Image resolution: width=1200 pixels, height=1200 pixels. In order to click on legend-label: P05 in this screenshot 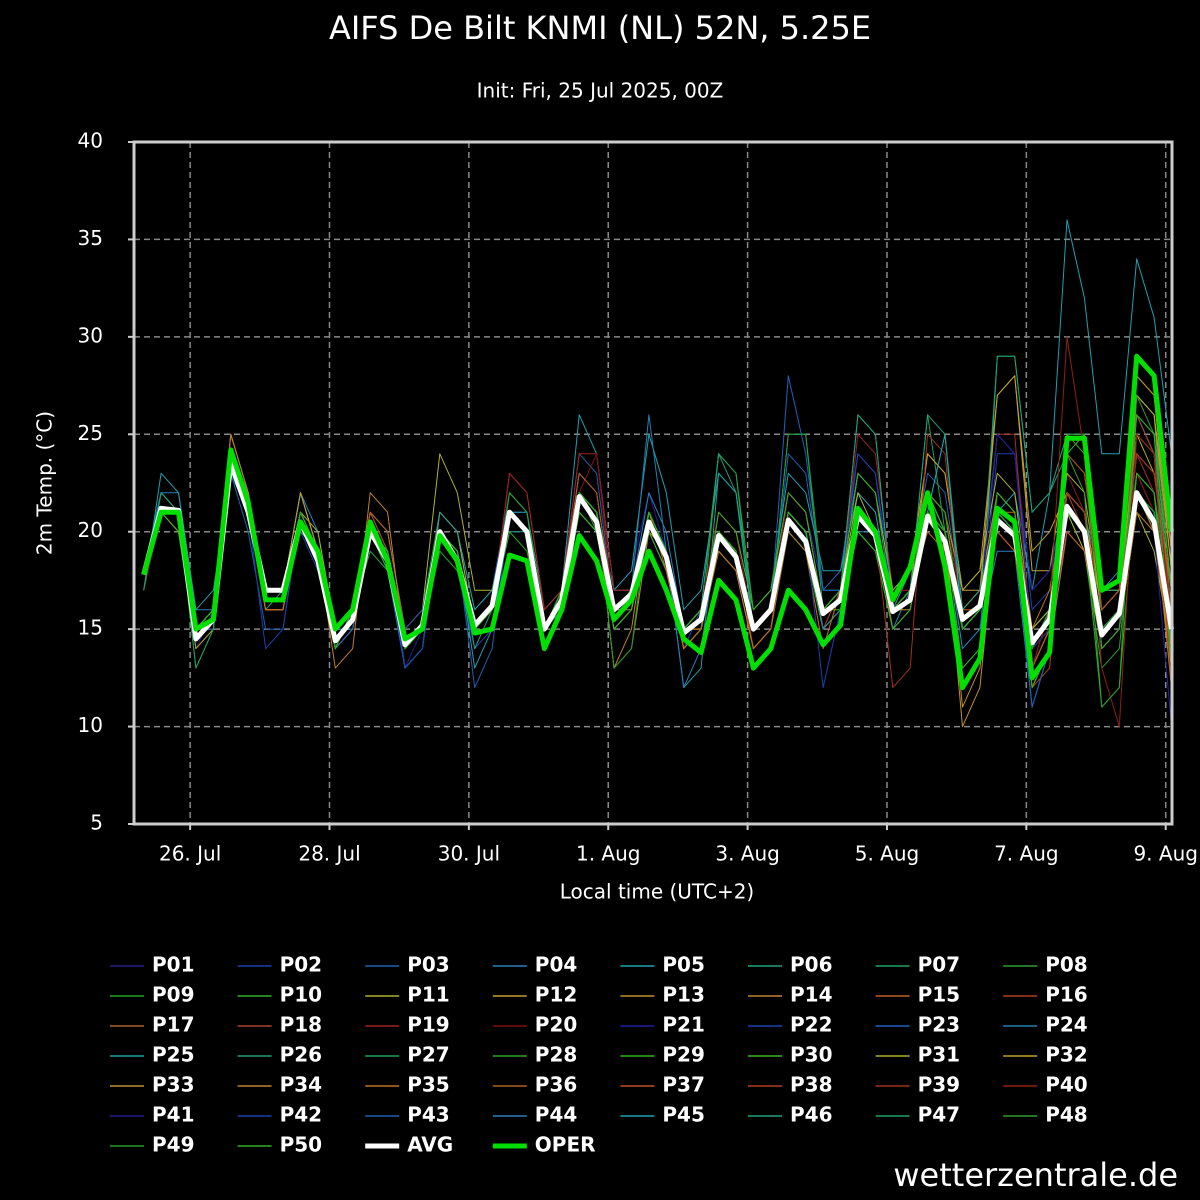, I will do `click(683, 965)`.